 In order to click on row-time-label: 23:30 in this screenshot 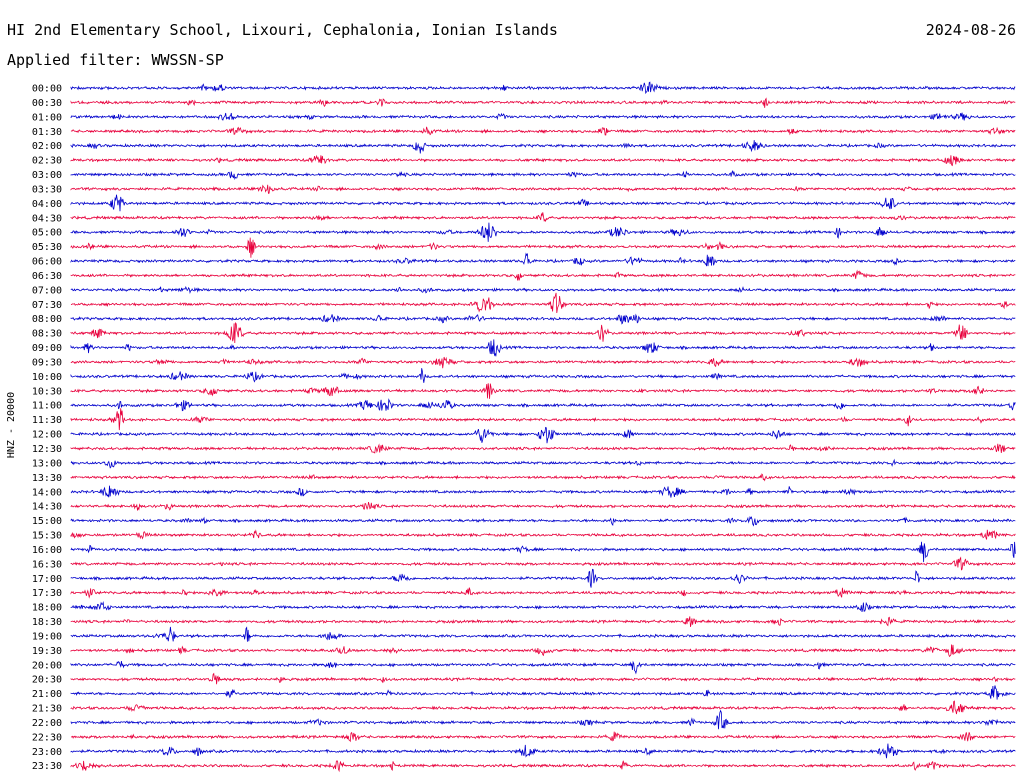, I will do `click(47, 766)`.